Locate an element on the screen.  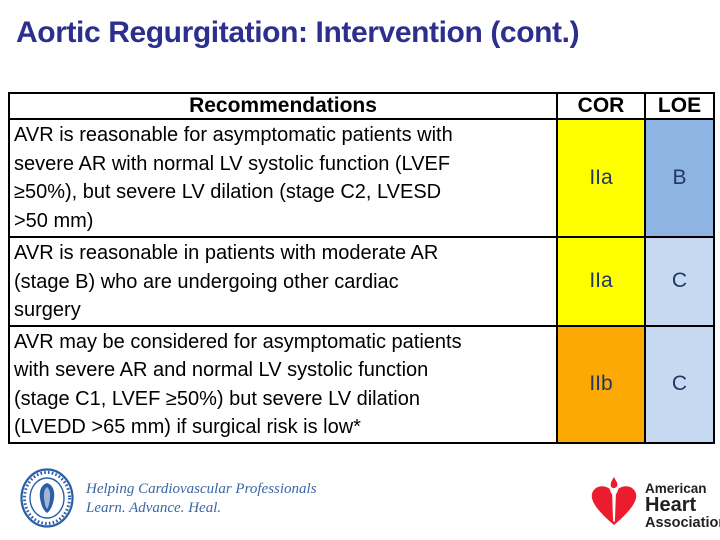
table-header-row: Recommendations COR LOE is located at coordinates (361, 106).